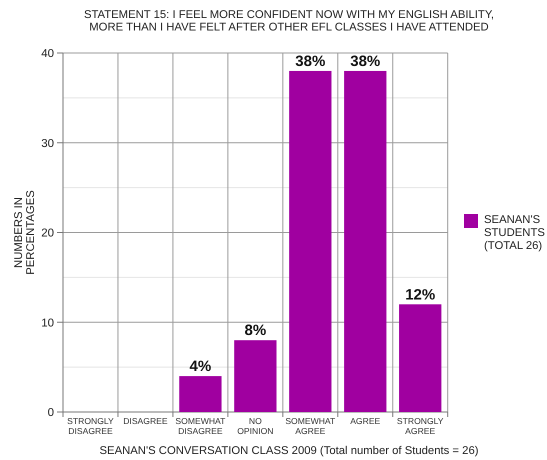 The image size is (547, 460). Describe the element at coordinates (289, 21) in the screenshot. I see `chart-title: STATEMENT 15: I FEEL MORE CONFIDENT NOW WITH MY ENGLISH ABILITY, MORE THAN I HAVE FELT AFTER OTHER EFL CLASSES I HAVE ATTENDED` at that location.